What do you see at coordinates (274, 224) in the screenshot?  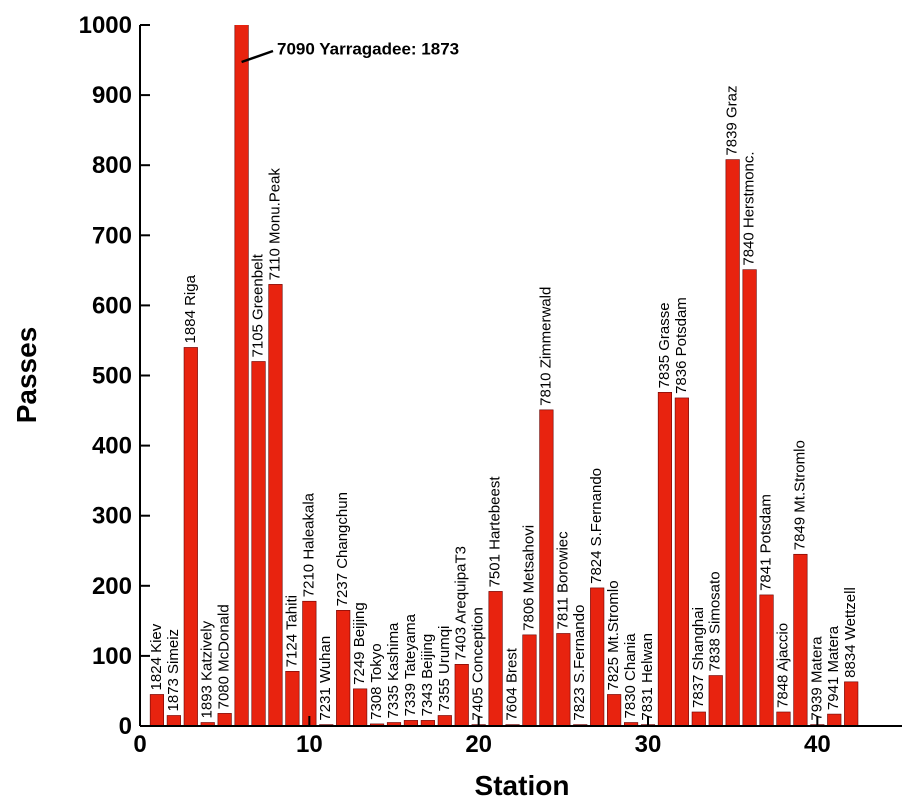 I see `bar-label: 7110 Monu.Peak` at bounding box center [274, 224].